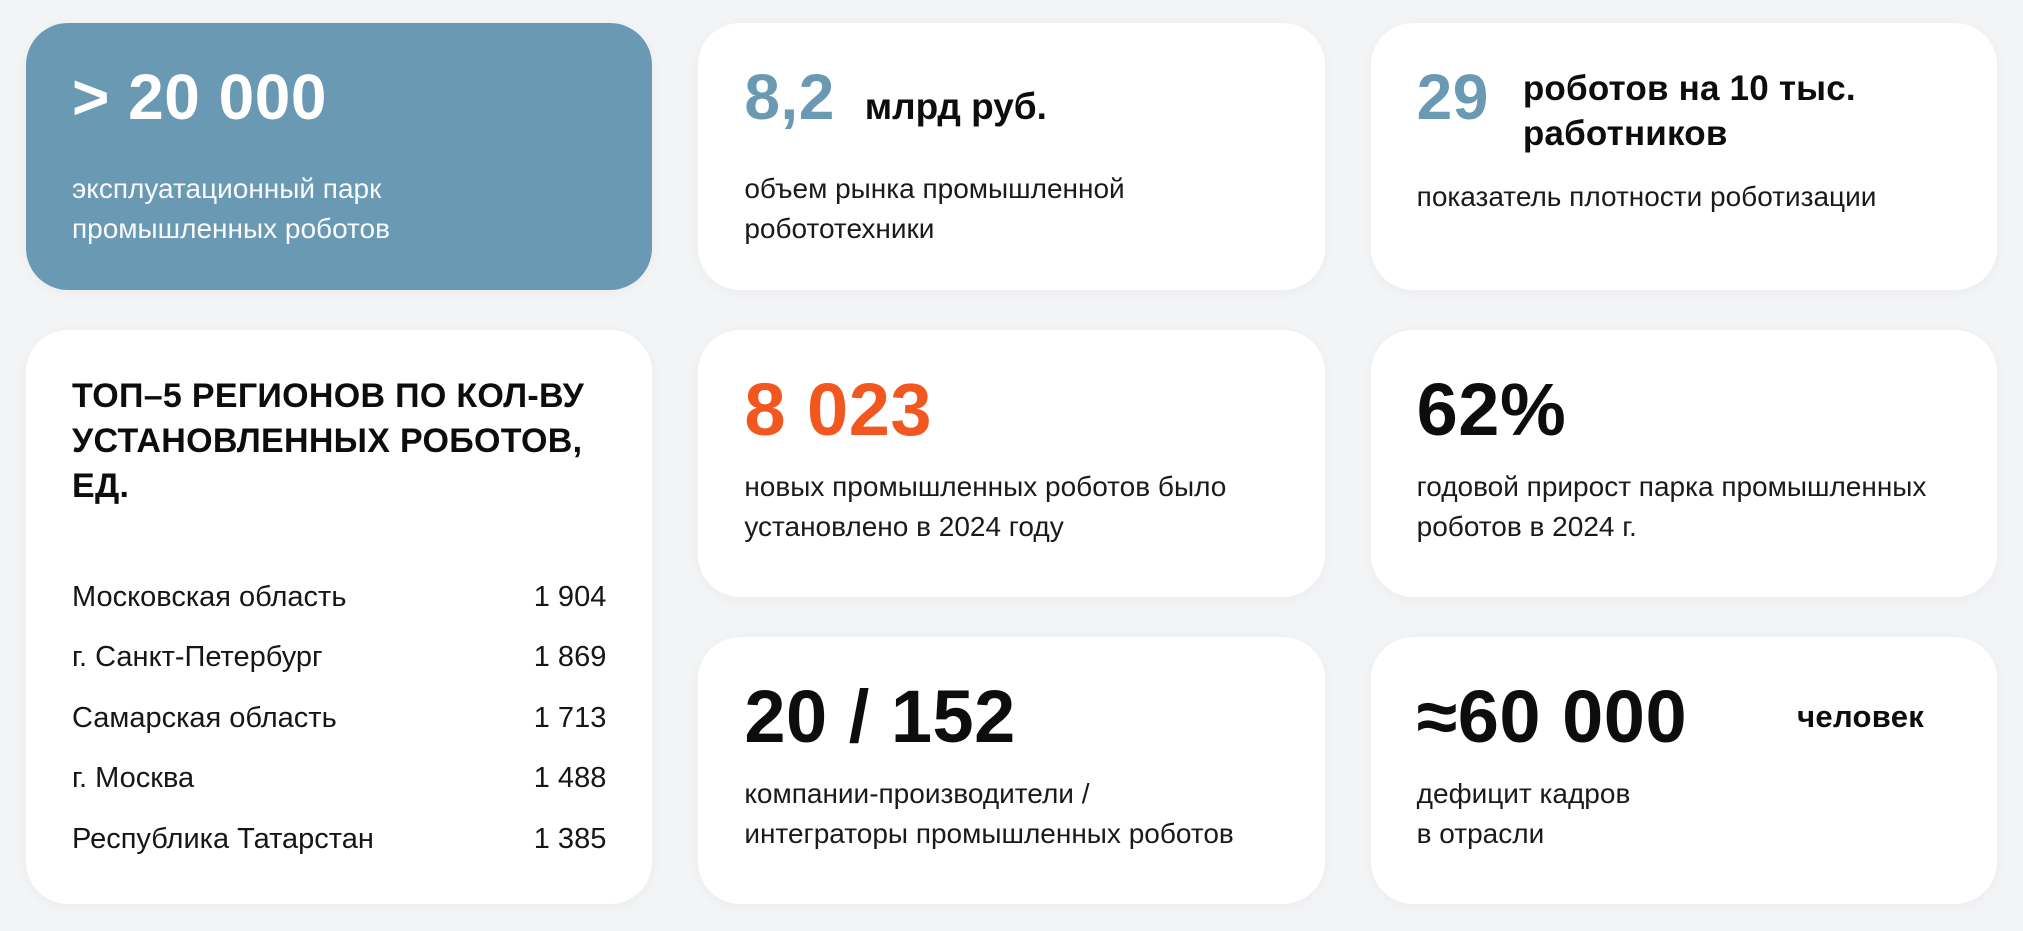 This screenshot has height=931, width=2023. I want to click on table-row: Самарская область 1 713, so click(339, 718).